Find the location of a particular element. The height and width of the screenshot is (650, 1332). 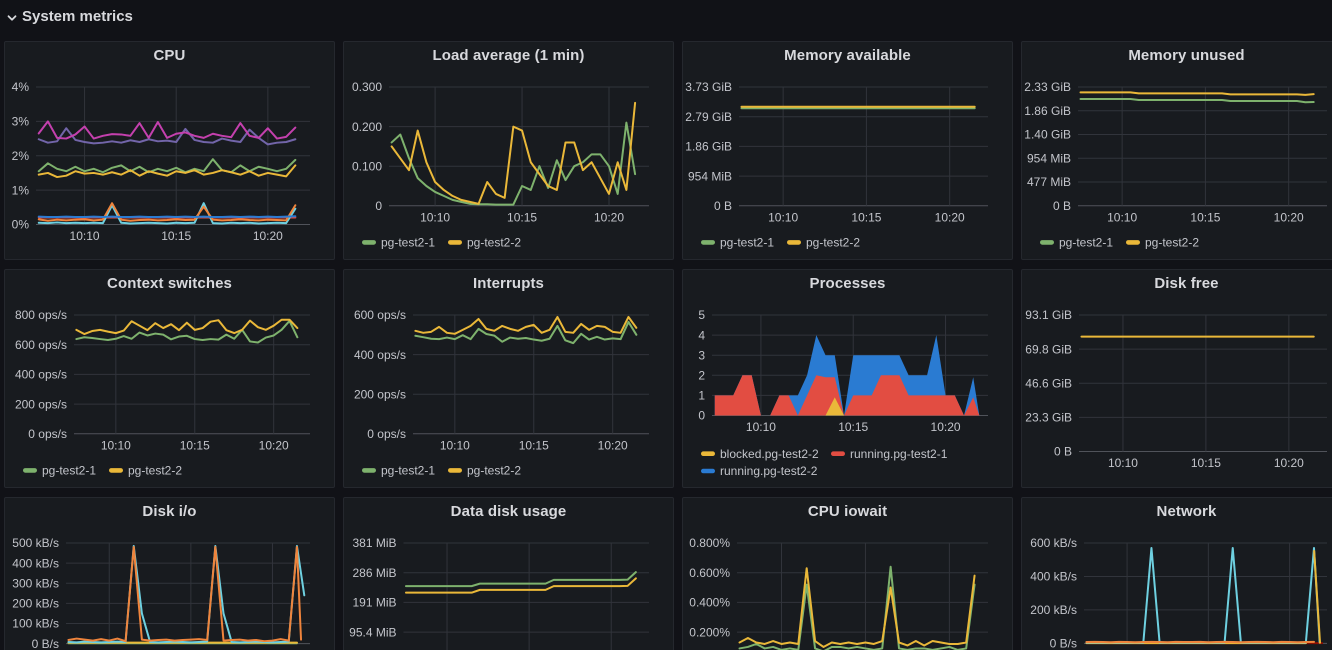

svg-text: 0.600% is located at coordinates (709, 573).